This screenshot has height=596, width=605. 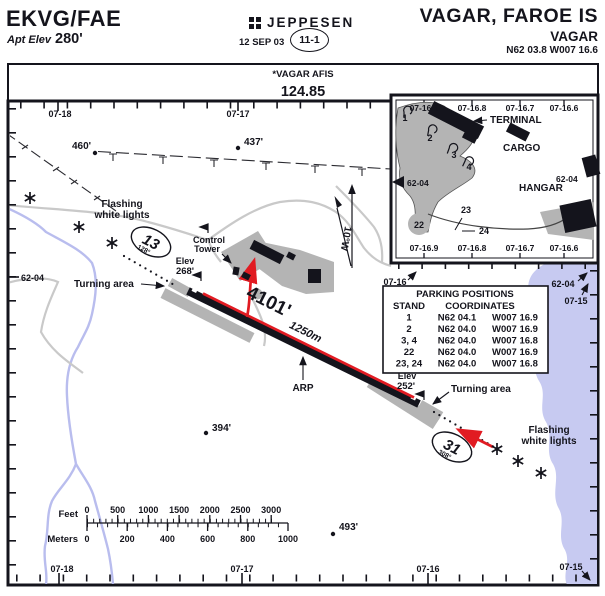 What do you see at coordinates (406, 386) in the screenshot?
I see `elev-31-value: 252'` at bounding box center [406, 386].